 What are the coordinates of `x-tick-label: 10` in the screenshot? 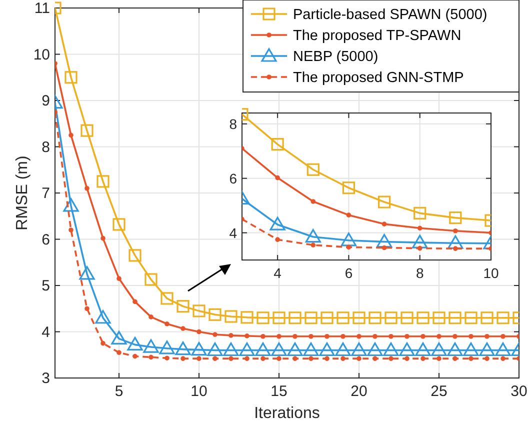 It's located at (199, 391).